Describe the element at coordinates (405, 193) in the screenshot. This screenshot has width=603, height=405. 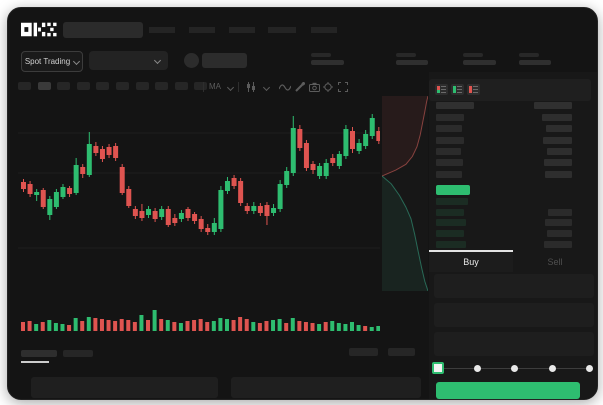
I see `depth-sidebar` at that location.